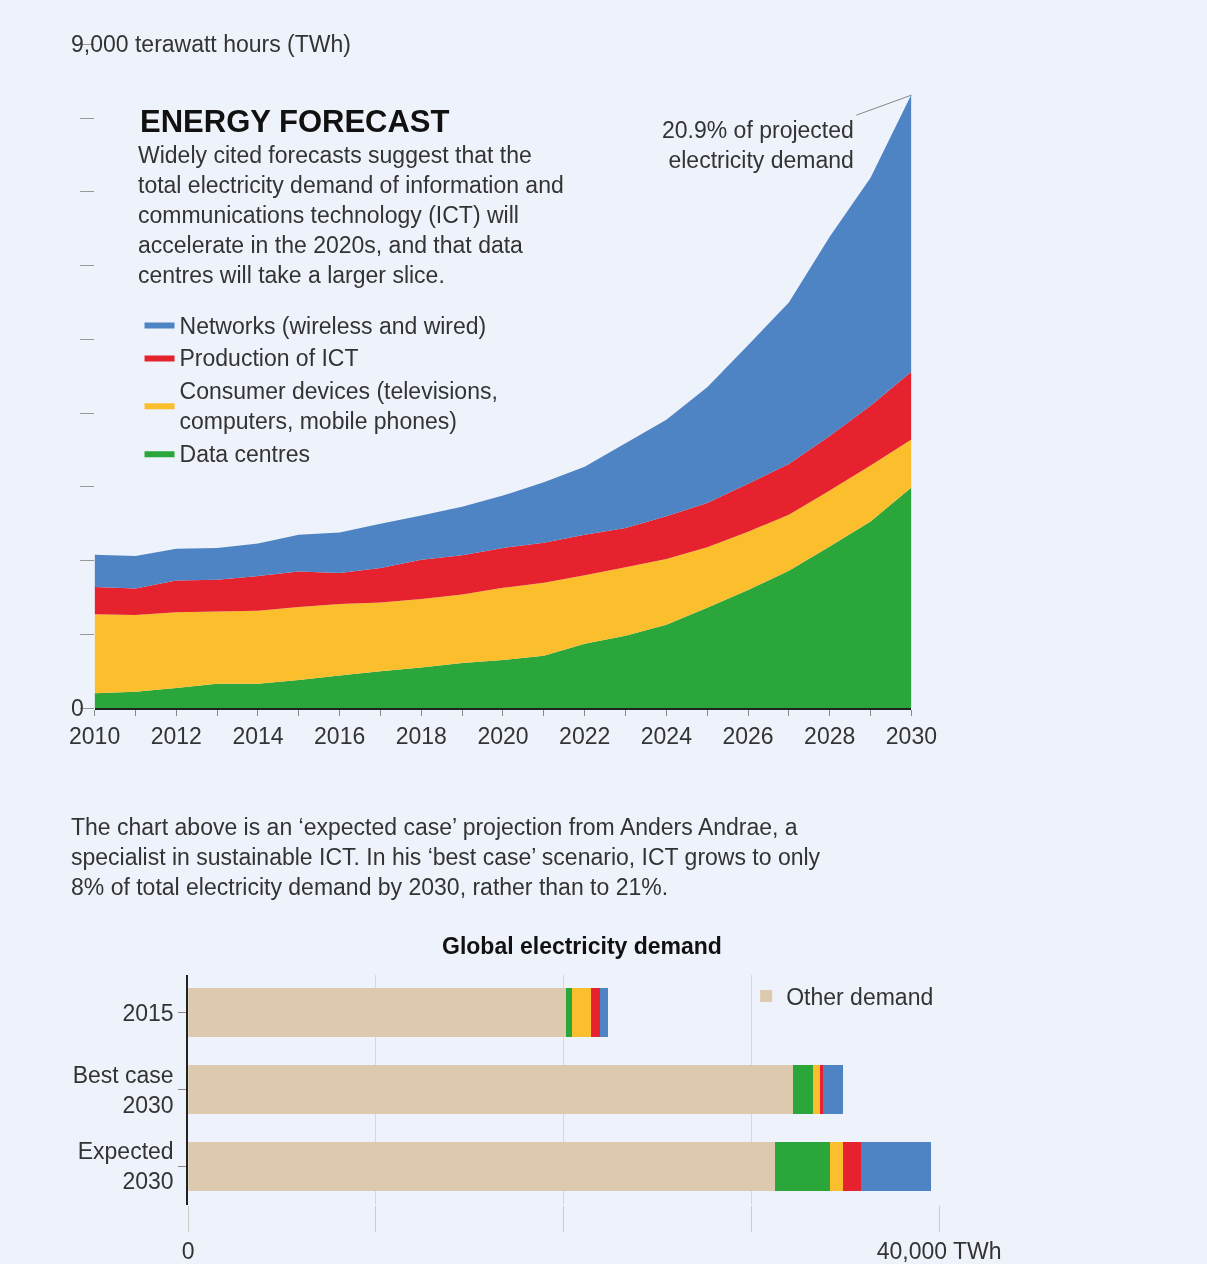  I want to click on chart-title: Global electricity demand, so click(582, 946).